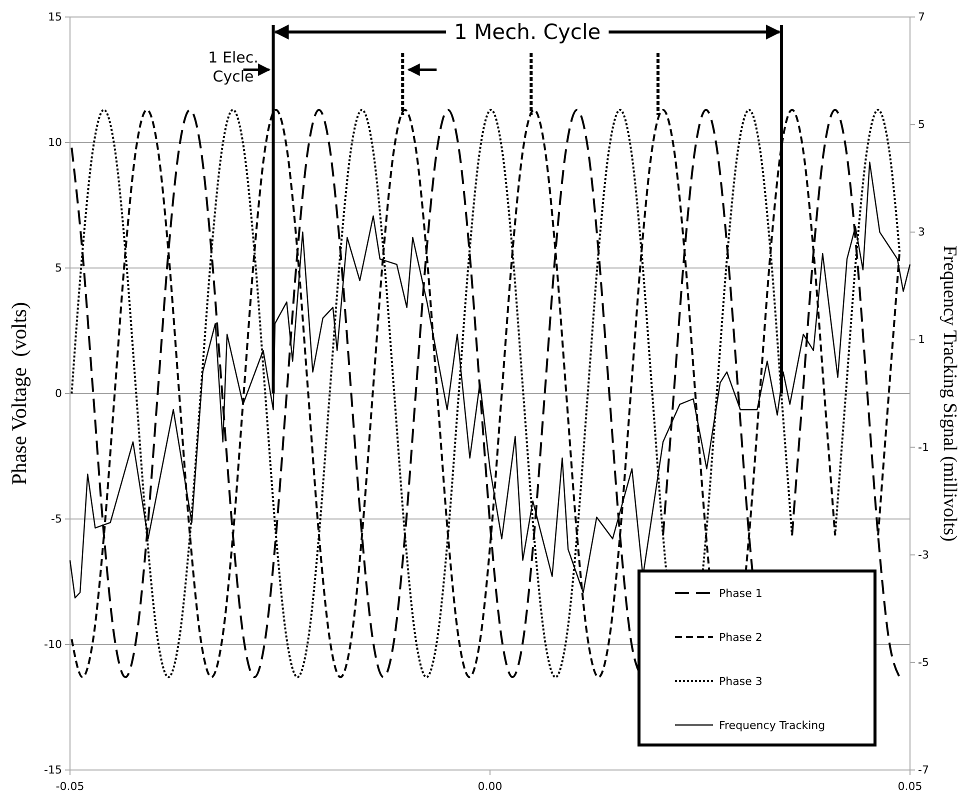 The image size is (972, 794). I want to click on annotation: 1 Mech. Cycle, so click(527, 32).